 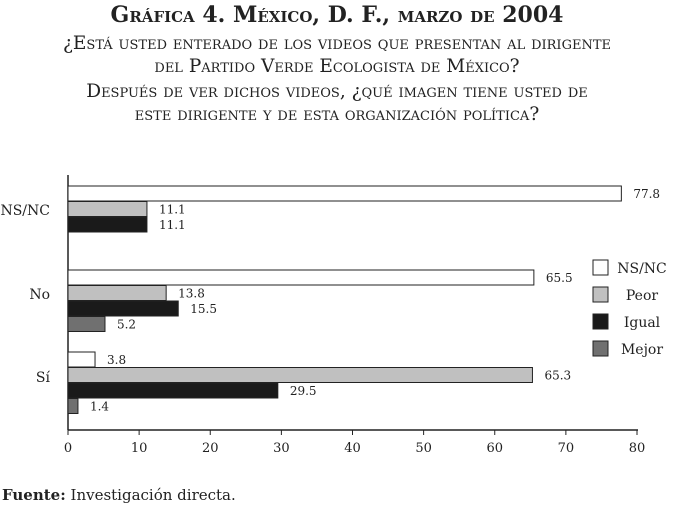 I want to click on category-label-2: Sí, so click(x=43, y=378).